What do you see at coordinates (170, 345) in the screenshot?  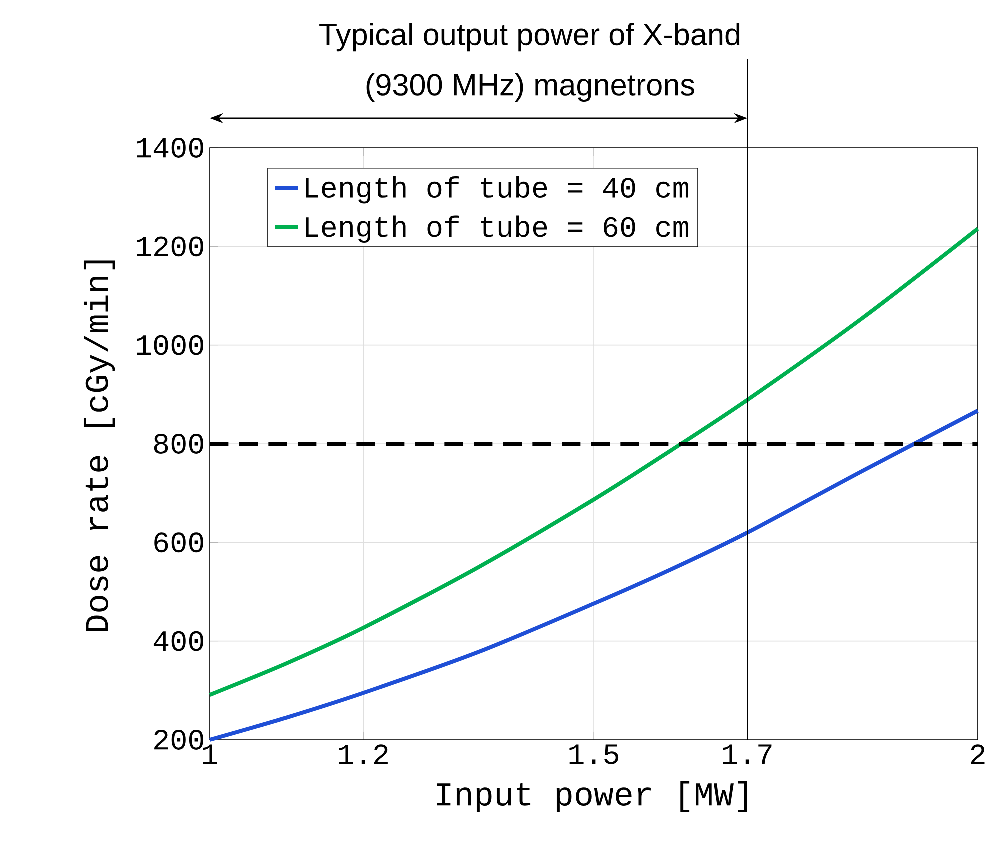 I see `y-tick-label: 1000` at bounding box center [170, 345].